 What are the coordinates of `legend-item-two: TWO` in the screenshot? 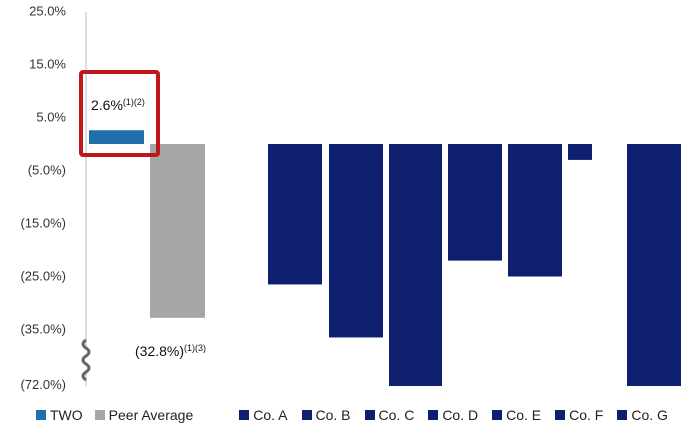 It's located at (59, 415).